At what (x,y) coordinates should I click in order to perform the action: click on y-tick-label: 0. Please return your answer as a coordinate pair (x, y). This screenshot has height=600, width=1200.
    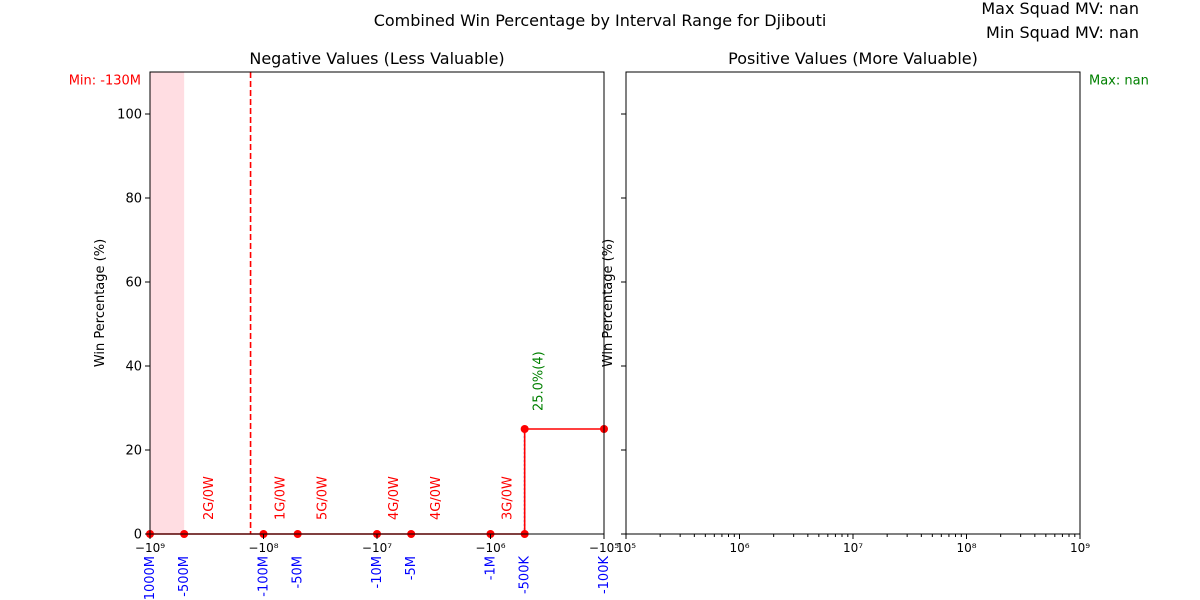
    Looking at the image, I should click on (138, 535).